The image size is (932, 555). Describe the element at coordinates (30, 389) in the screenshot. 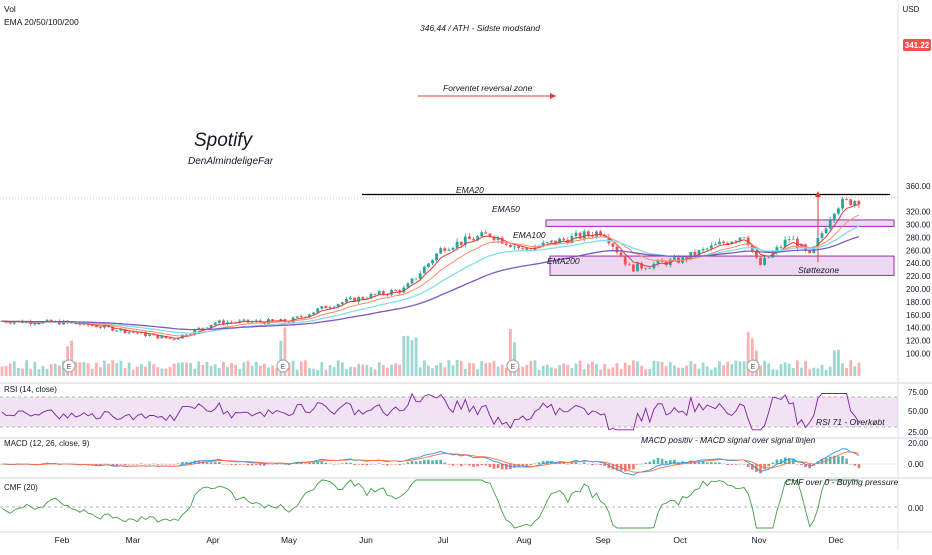

I see `rsi-title: RSI (14, close)` at that location.